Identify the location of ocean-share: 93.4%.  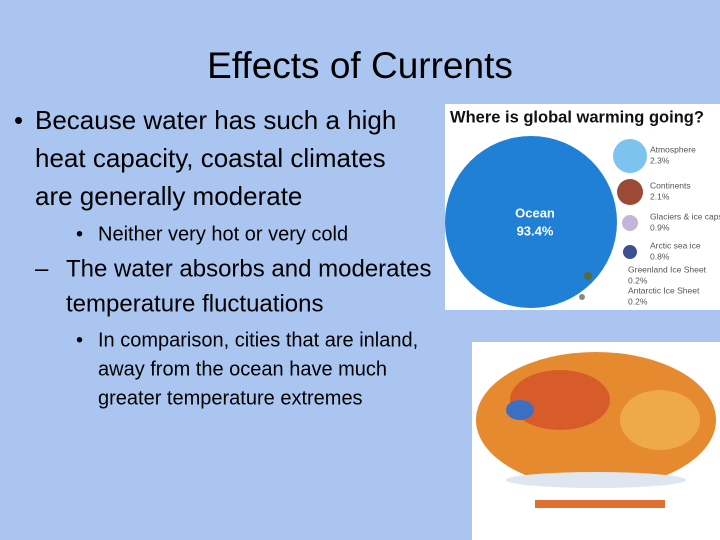
(535, 230).